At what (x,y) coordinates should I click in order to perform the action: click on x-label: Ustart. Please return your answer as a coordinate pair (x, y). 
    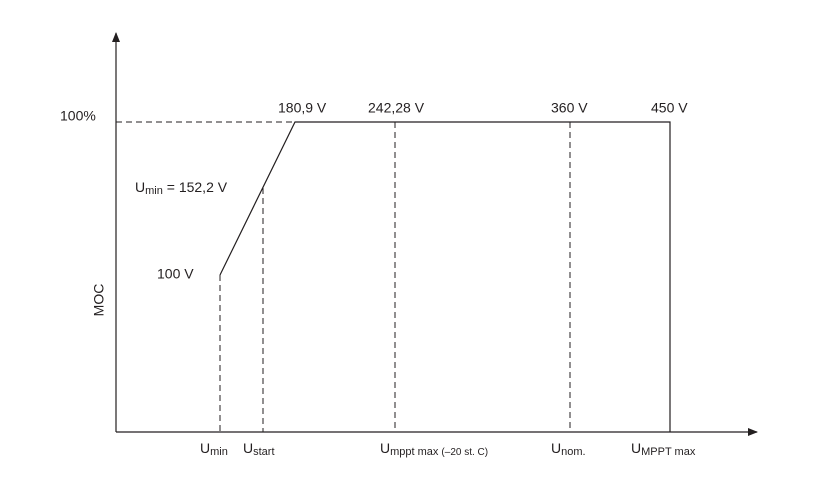
    Looking at the image, I should click on (259, 449).